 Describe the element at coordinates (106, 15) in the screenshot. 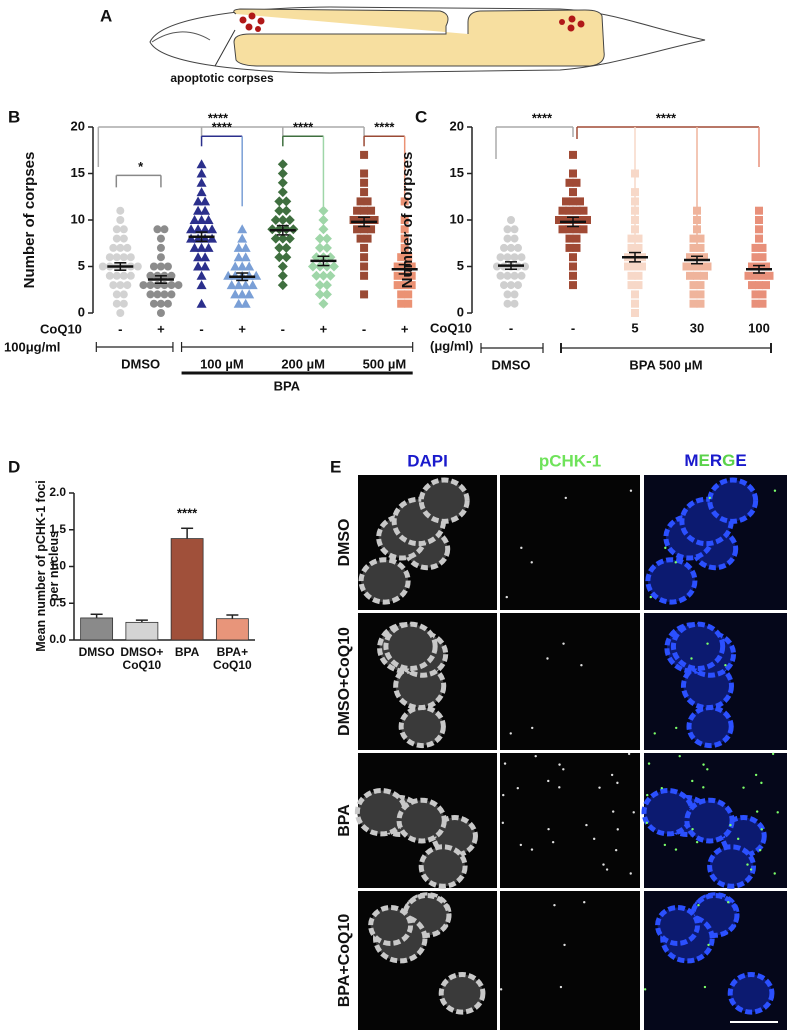

I see `panel-label: A` at that location.